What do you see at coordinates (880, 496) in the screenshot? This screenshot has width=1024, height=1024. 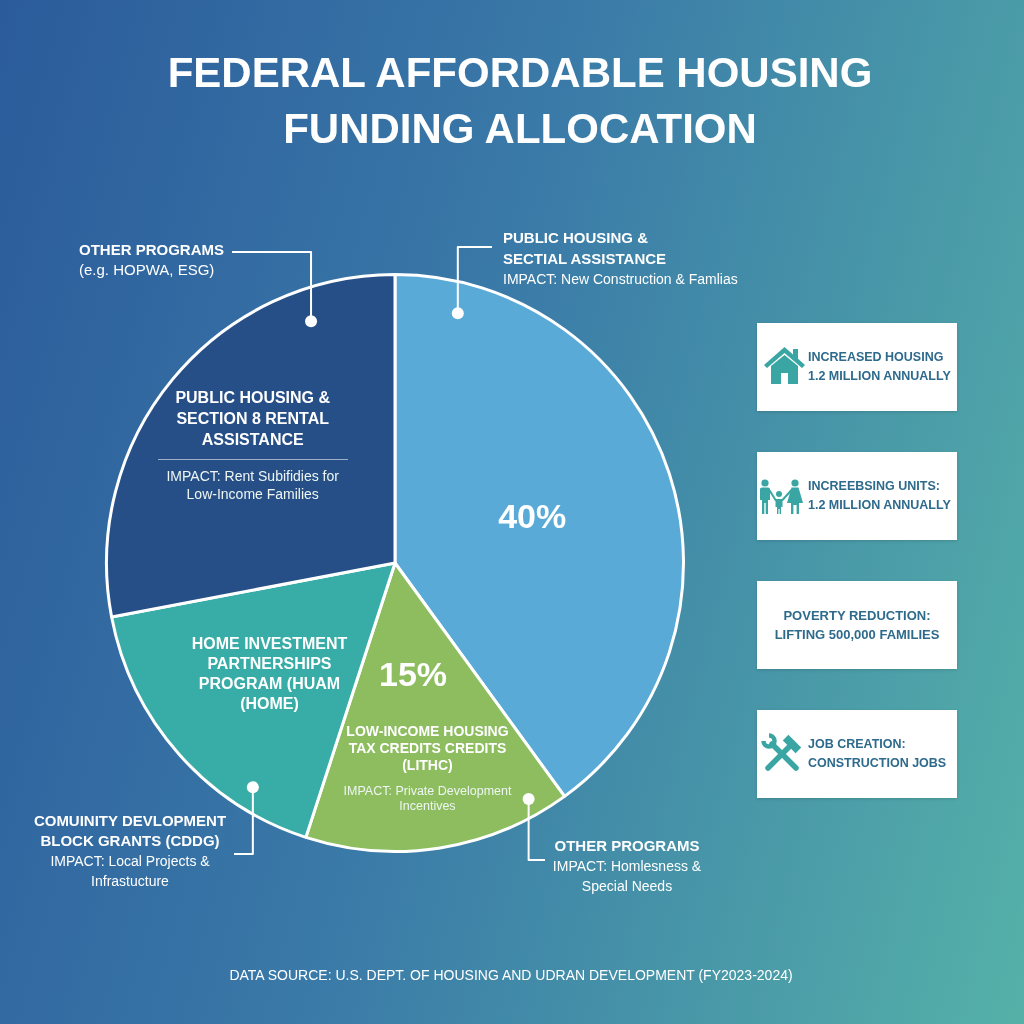 I see `text: INCREEBSING UNITS: 1.2 MILLION ANNUALLY` at bounding box center [880, 496].